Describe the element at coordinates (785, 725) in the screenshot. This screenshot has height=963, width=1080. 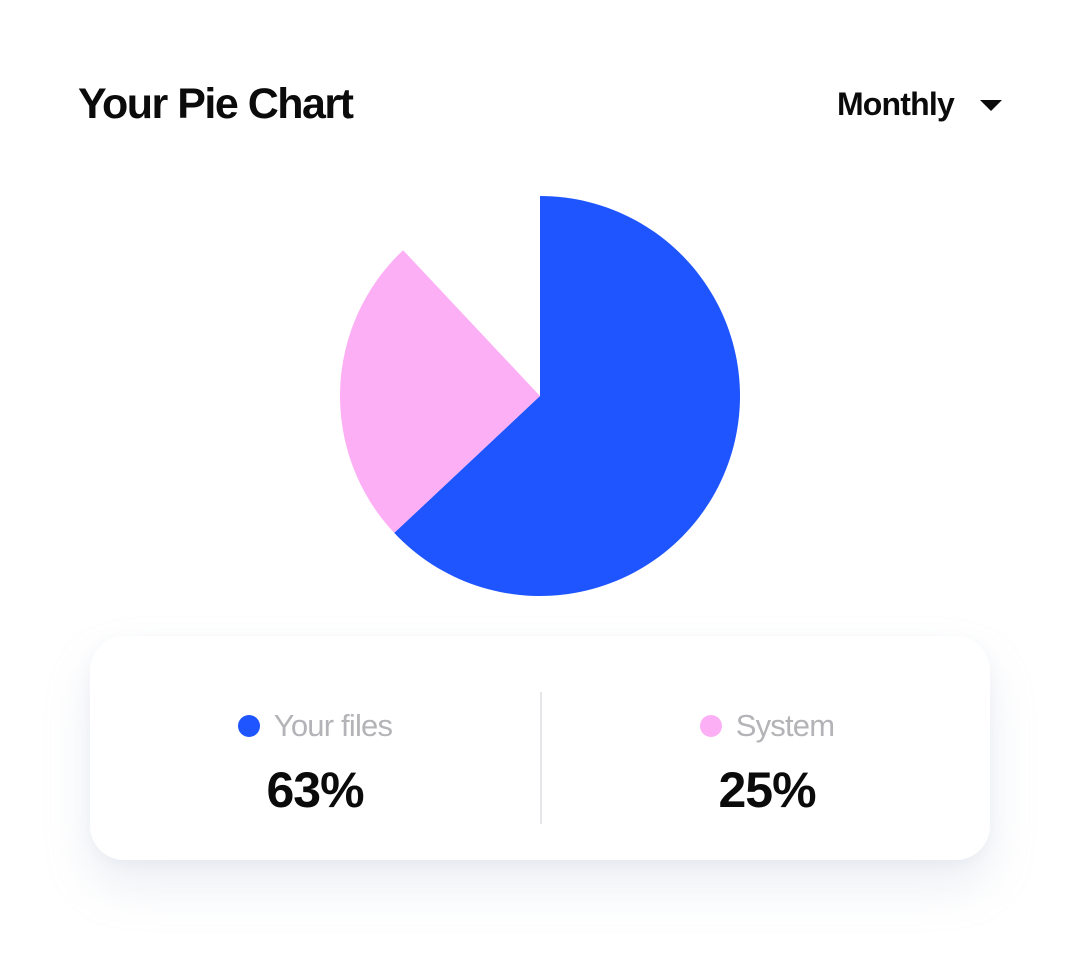
I see `legend-label-system: System` at that location.